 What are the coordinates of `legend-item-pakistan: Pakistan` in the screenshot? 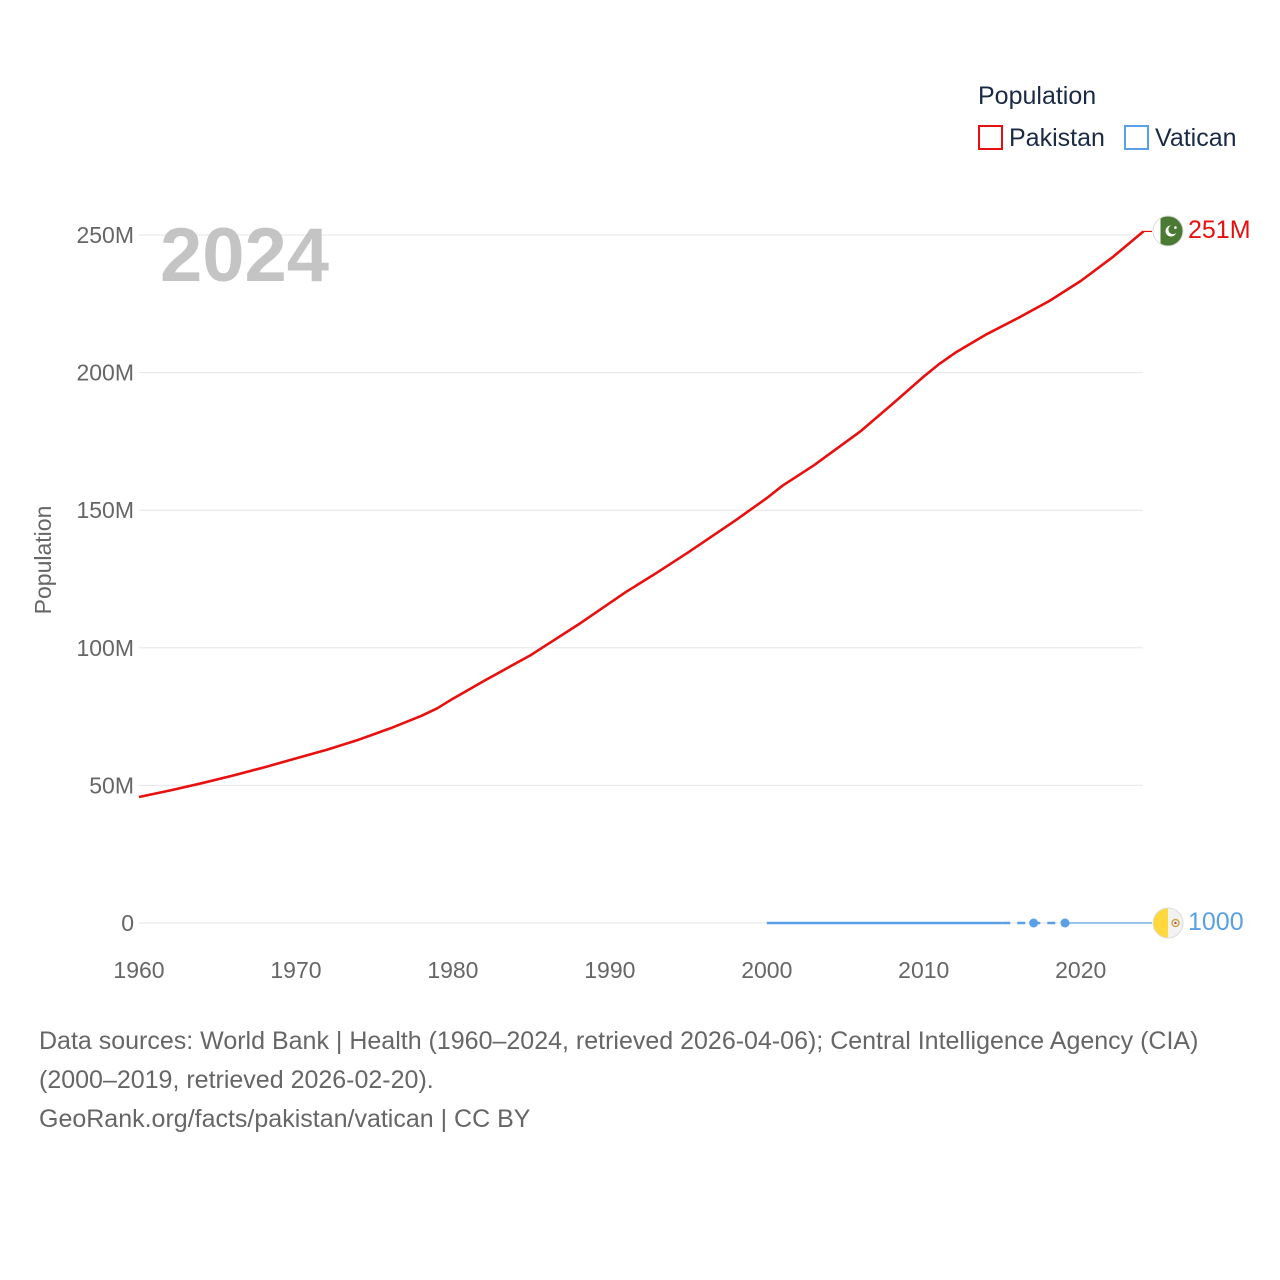 It's located at (1041, 138).